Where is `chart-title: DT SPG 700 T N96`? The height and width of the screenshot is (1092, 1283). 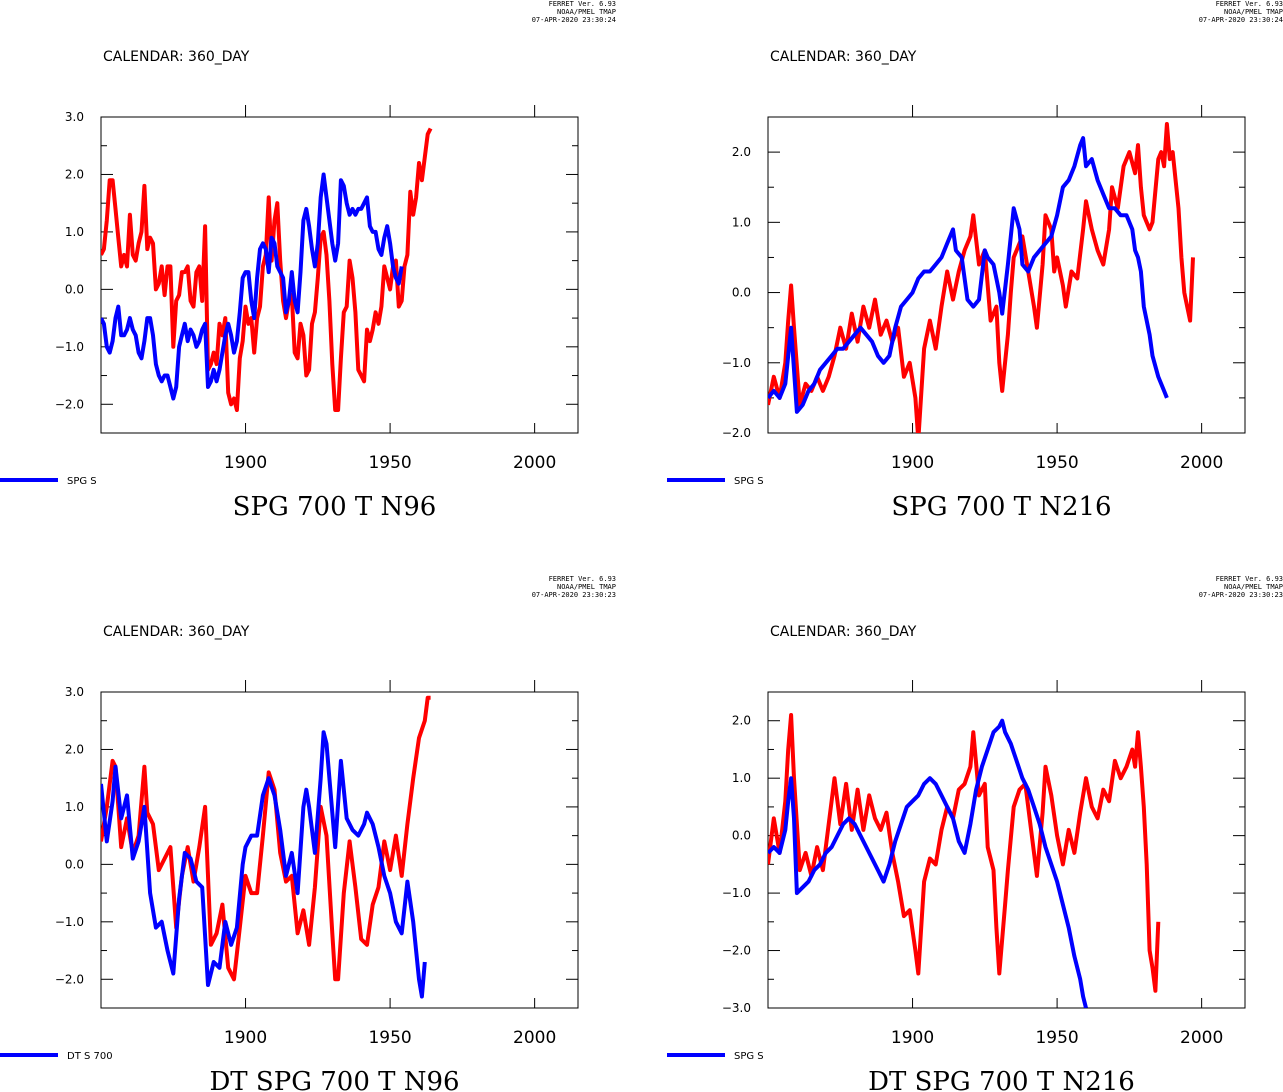
chart-title: DT SPG 700 T N96 is located at coordinates (334, 1079).